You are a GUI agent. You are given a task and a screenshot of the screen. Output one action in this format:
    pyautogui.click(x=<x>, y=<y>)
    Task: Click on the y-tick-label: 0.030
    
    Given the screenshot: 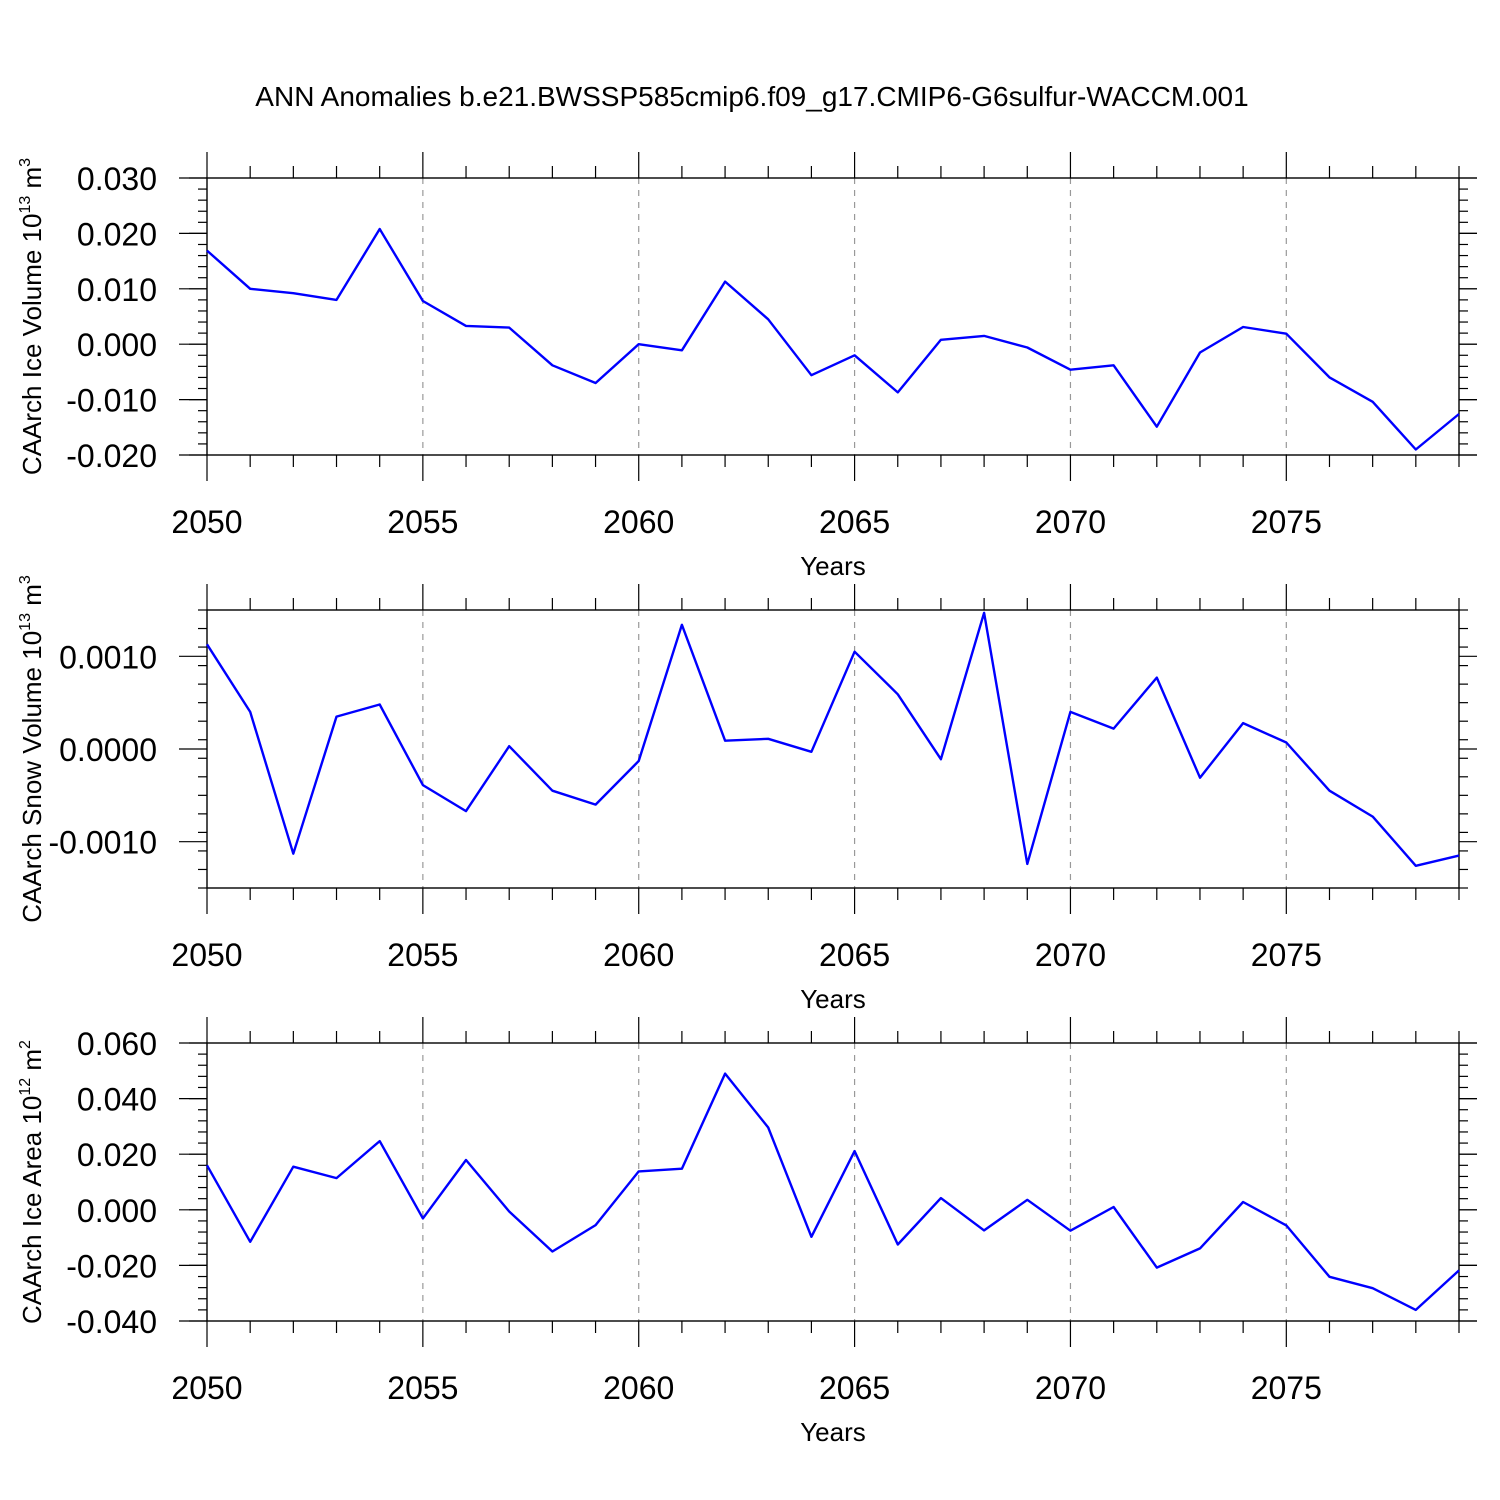 What is the action you would take?
    pyautogui.click(x=117, y=179)
    